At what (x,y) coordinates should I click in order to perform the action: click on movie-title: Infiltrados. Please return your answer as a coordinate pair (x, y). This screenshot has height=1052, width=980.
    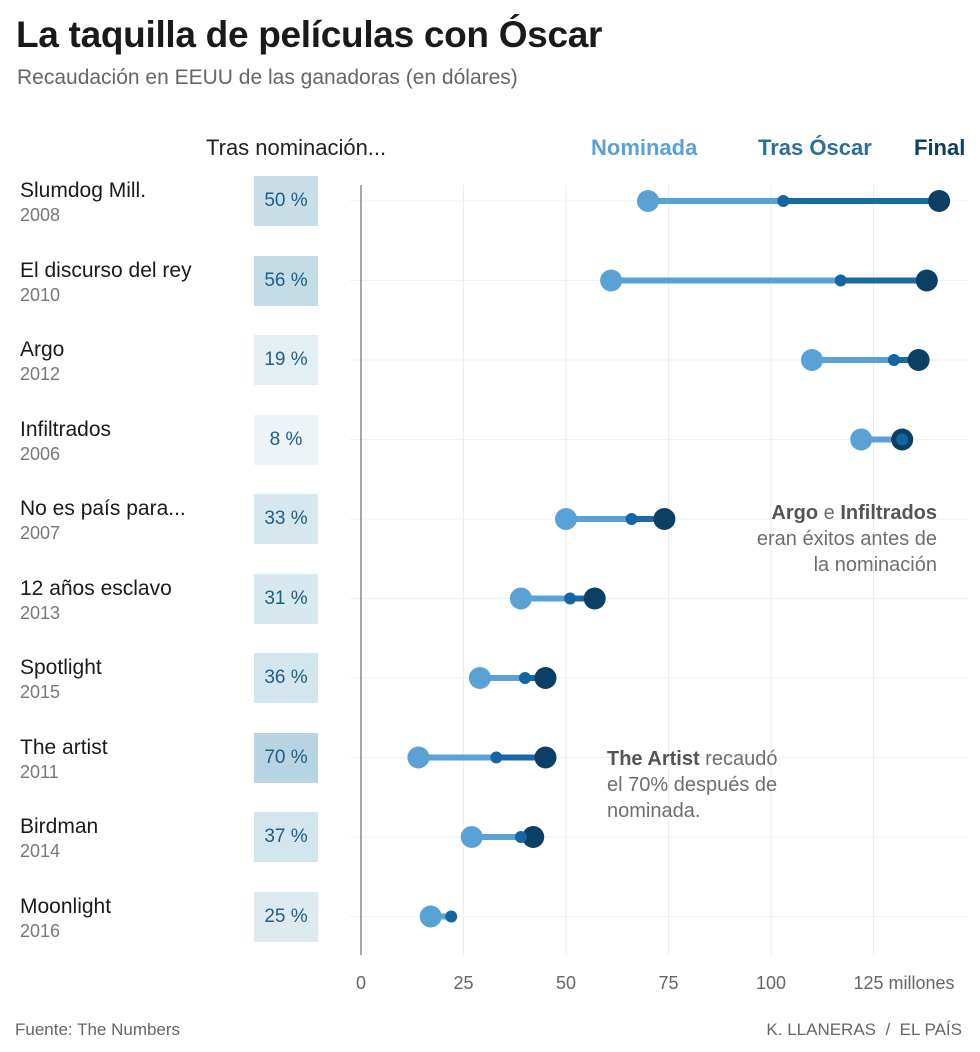
    Looking at the image, I should click on (66, 429).